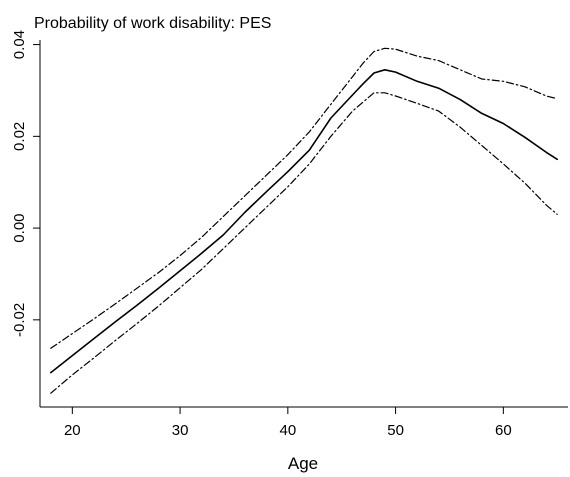  What do you see at coordinates (287, 430) in the screenshot?
I see `x-tick-label: 40` at bounding box center [287, 430].